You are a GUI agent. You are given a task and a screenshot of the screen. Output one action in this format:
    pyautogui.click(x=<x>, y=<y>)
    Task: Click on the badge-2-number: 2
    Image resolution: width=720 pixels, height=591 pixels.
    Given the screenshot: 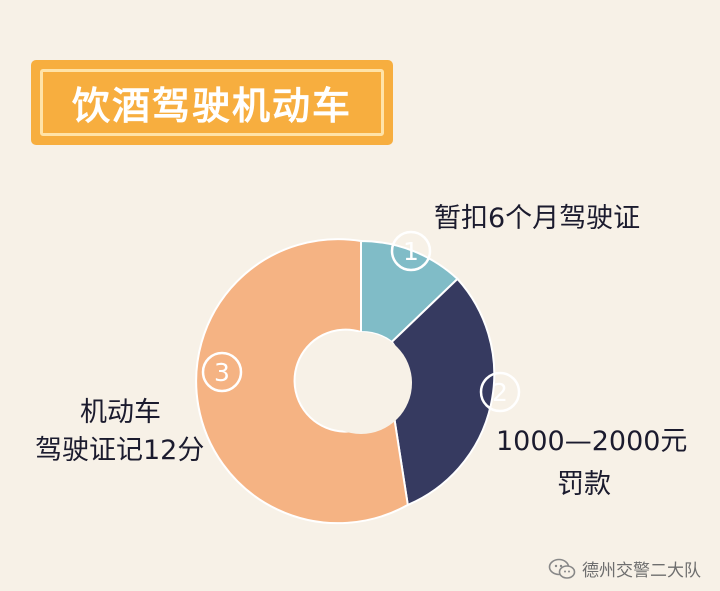 What is the action you would take?
    pyautogui.click(x=500, y=392)
    